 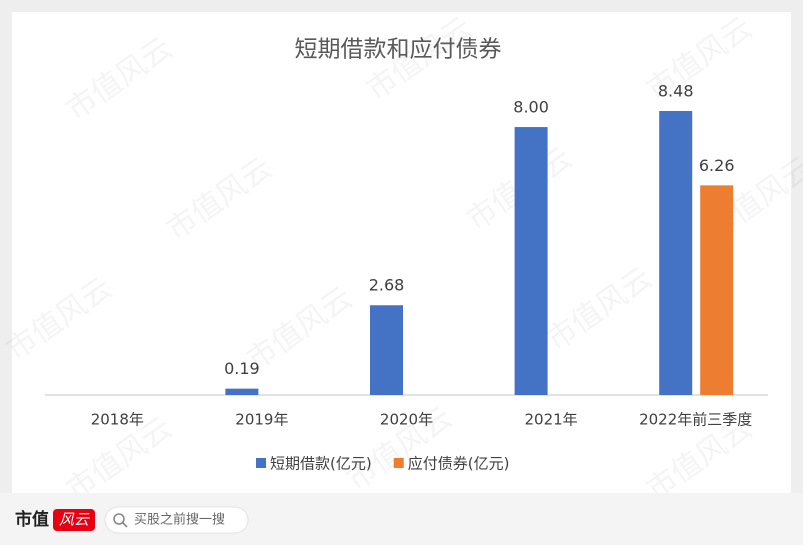 What do you see at coordinates (387, 285) in the screenshot?
I see `data-label: 2.68` at bounding box center [387, 285].